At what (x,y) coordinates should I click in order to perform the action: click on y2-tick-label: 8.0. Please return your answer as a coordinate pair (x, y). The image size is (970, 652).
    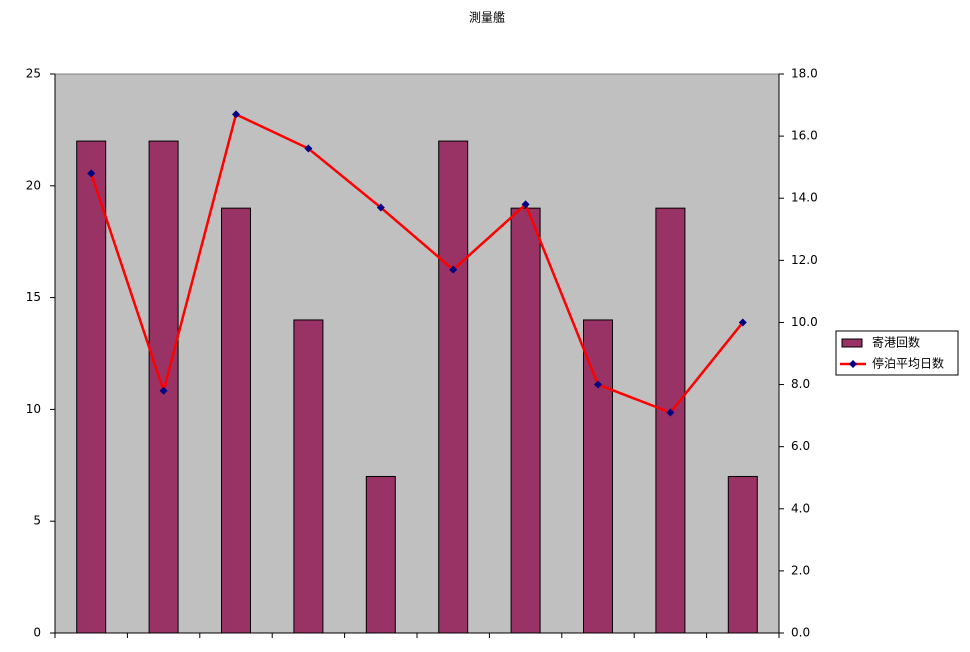
    Looking at the image, I should click on (800, 384).